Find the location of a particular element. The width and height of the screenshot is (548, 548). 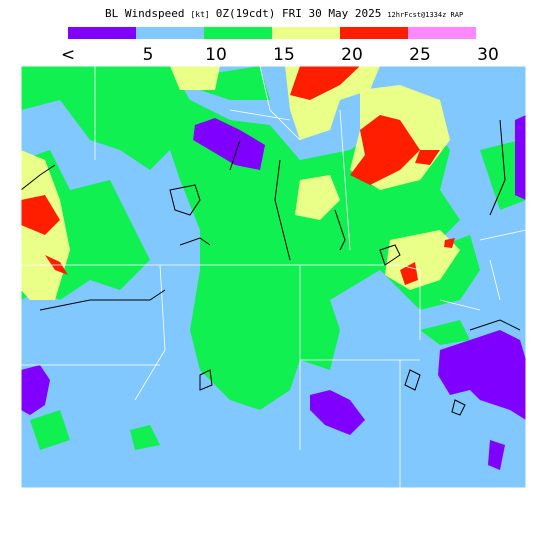

legend-label: 15 is located at coordinates (284, 55).